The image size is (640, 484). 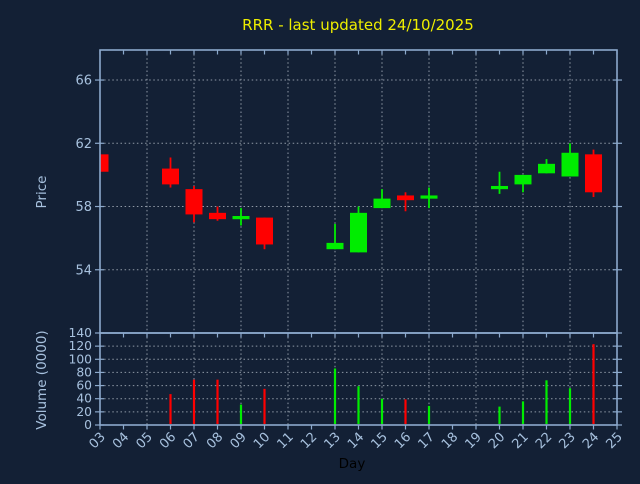 I want to click on price-tick-label-62: 62, so click(x=83, y=144).